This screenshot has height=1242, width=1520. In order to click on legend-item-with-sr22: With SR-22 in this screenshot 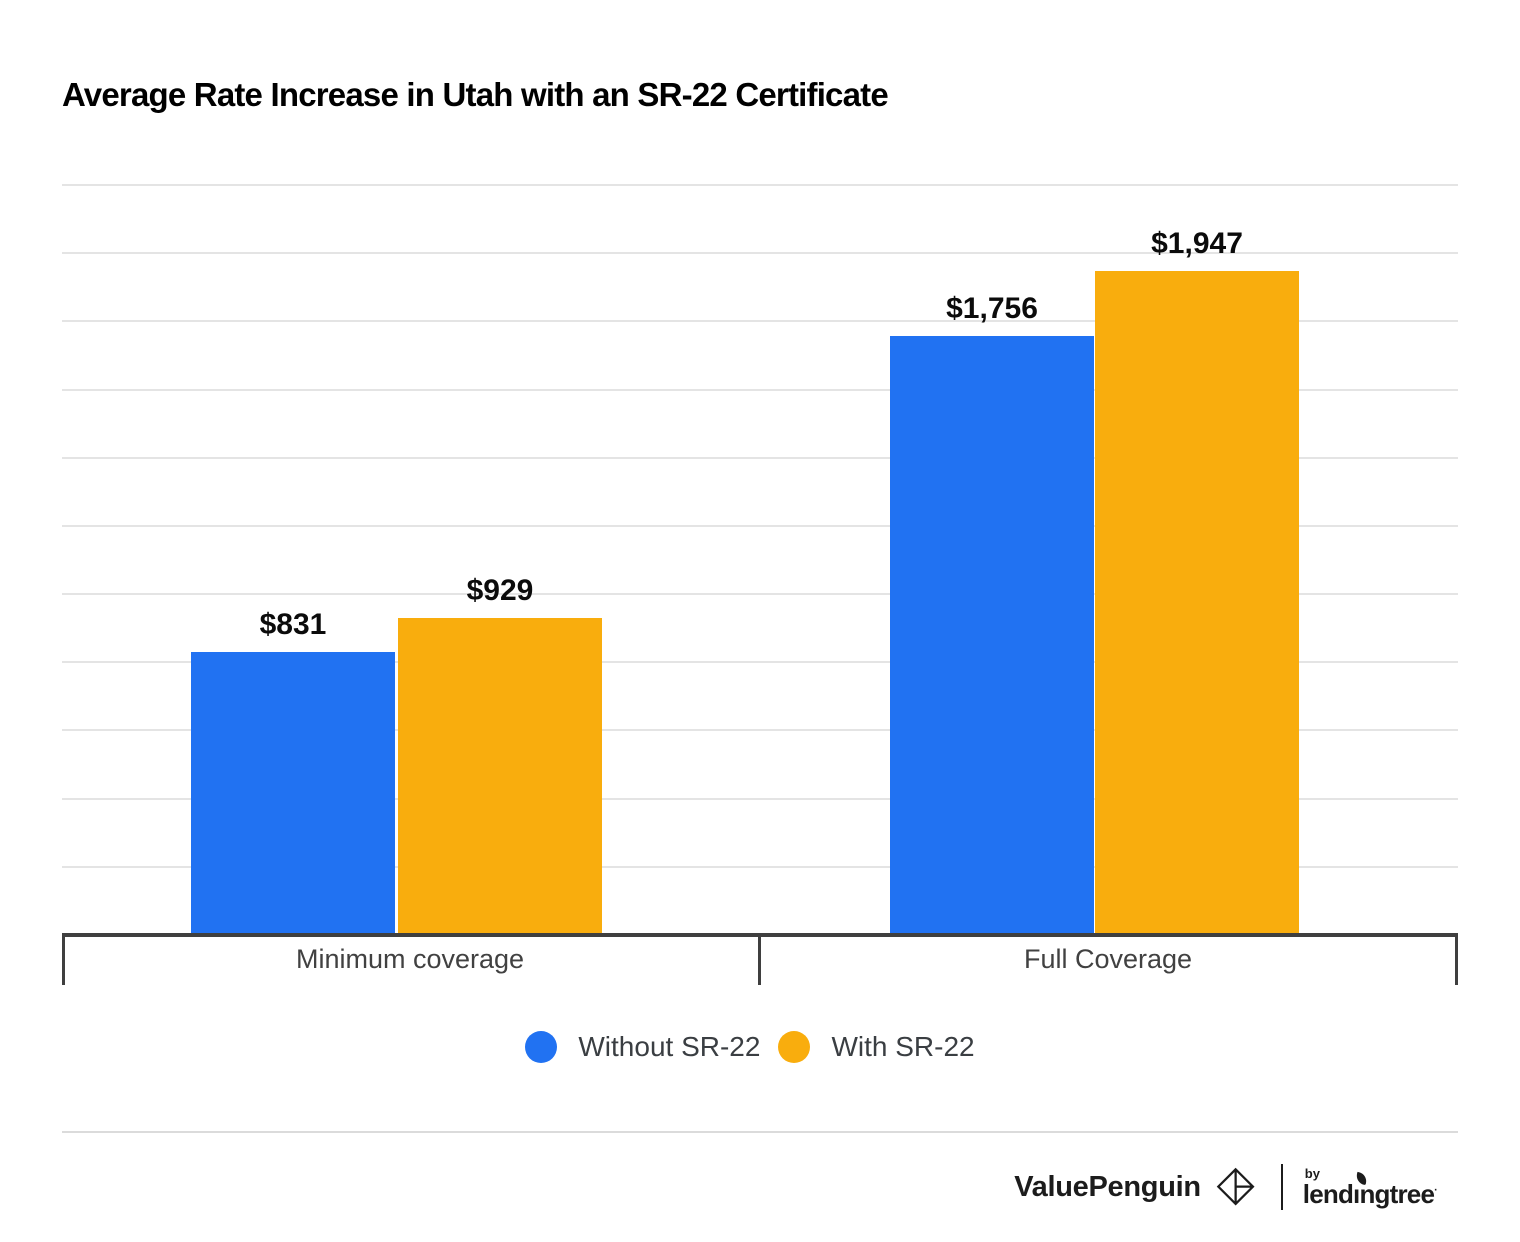, I will do `click(876, 1047)`.